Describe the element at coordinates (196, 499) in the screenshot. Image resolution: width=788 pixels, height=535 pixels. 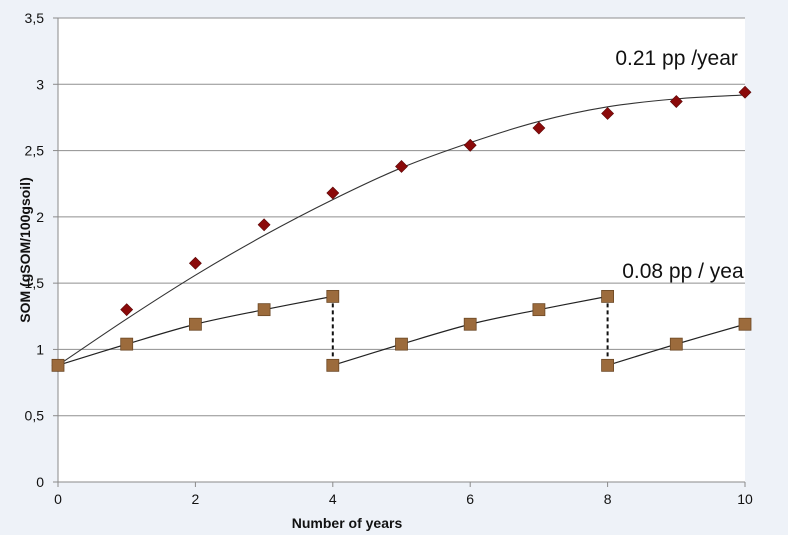
I see `x-tick-label: 2` at that location.